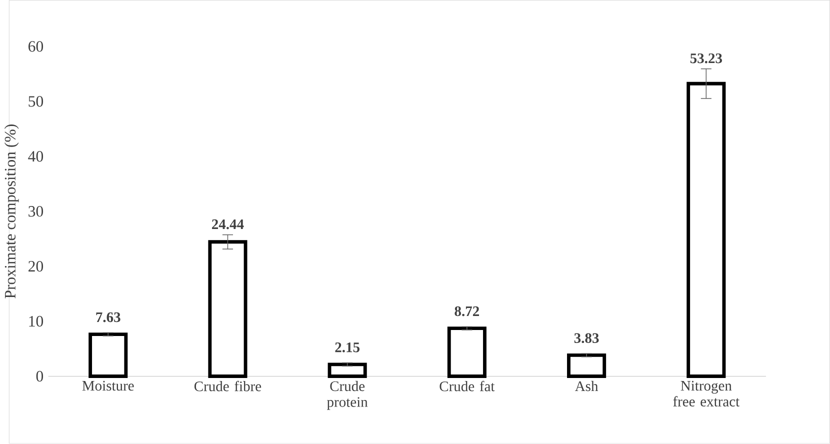 Image resolution: width=830 pixels, height=444 pixels. Describe the element at coordinates (36, 266) in the screenshot. I see `y-tick-label: 20` at that location.